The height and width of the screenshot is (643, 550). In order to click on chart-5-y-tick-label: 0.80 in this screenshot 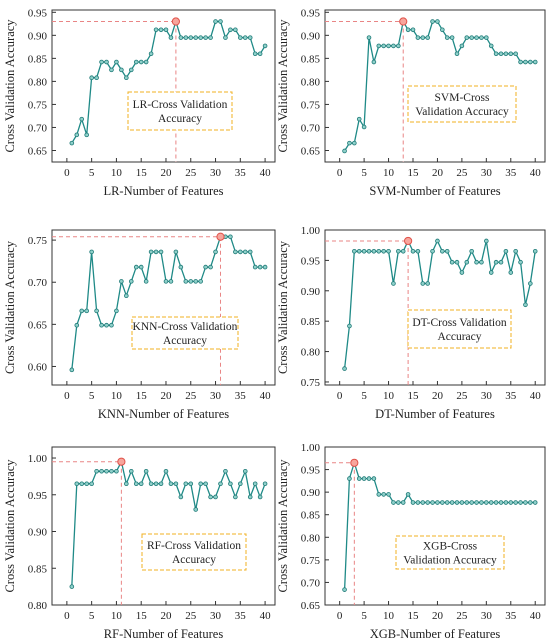, I will do `click(38, 606)`.